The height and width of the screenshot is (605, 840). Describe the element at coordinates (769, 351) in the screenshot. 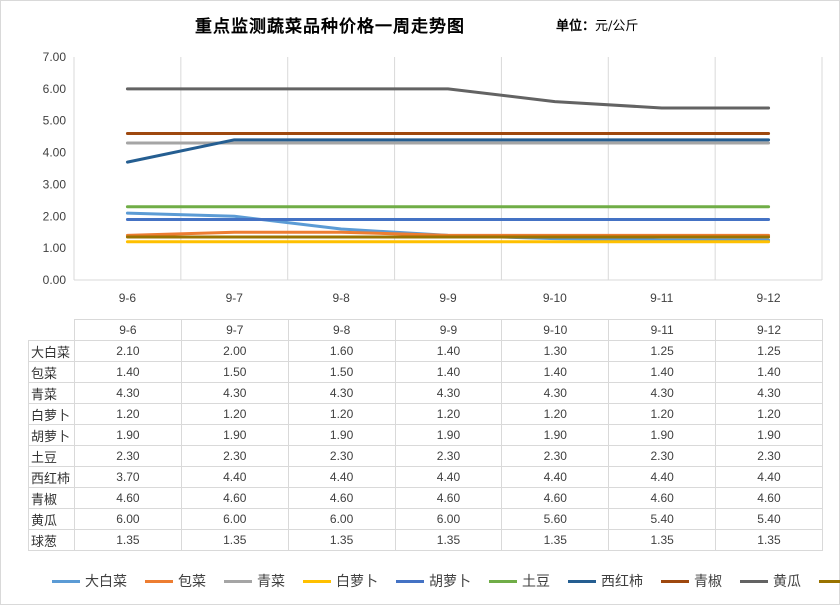

I see `table-cell: 1.25` at that location.